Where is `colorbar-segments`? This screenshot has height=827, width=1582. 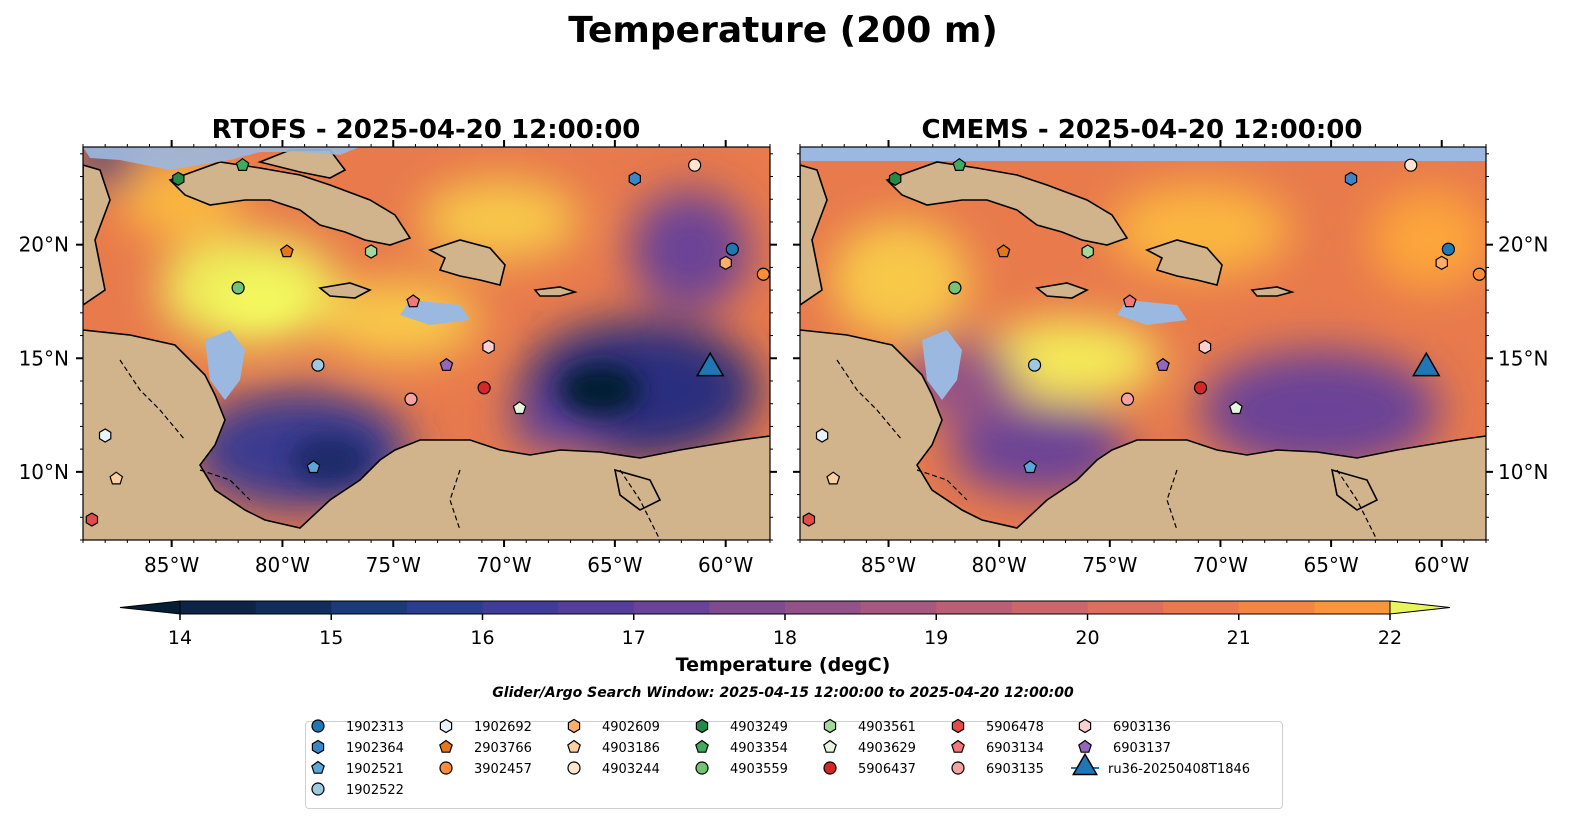 colorbar-segments is located at coordinates (785, 607).